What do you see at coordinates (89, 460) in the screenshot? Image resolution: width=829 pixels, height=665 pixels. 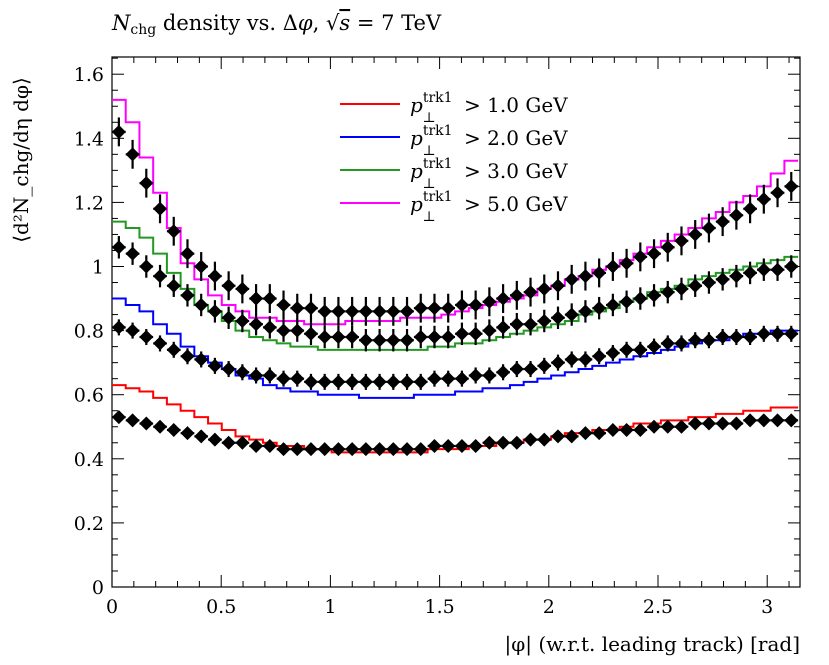 I see `y-tick-label: 0.4` at bounding box center [89, 460].